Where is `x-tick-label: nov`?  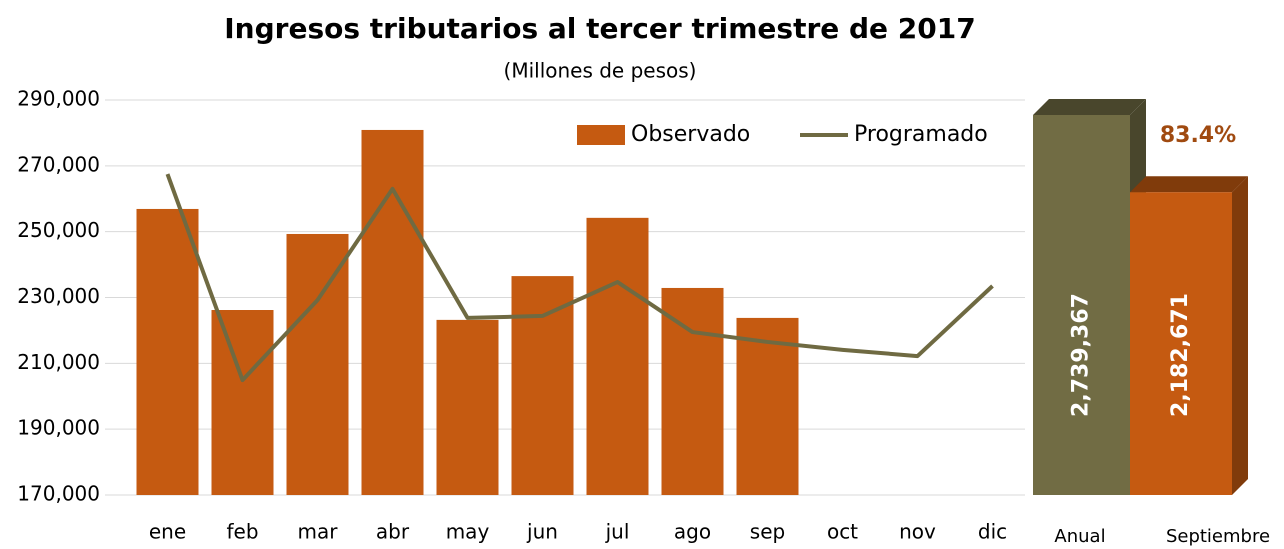 x-tick-label: nov is located at coordinates (917, 532).